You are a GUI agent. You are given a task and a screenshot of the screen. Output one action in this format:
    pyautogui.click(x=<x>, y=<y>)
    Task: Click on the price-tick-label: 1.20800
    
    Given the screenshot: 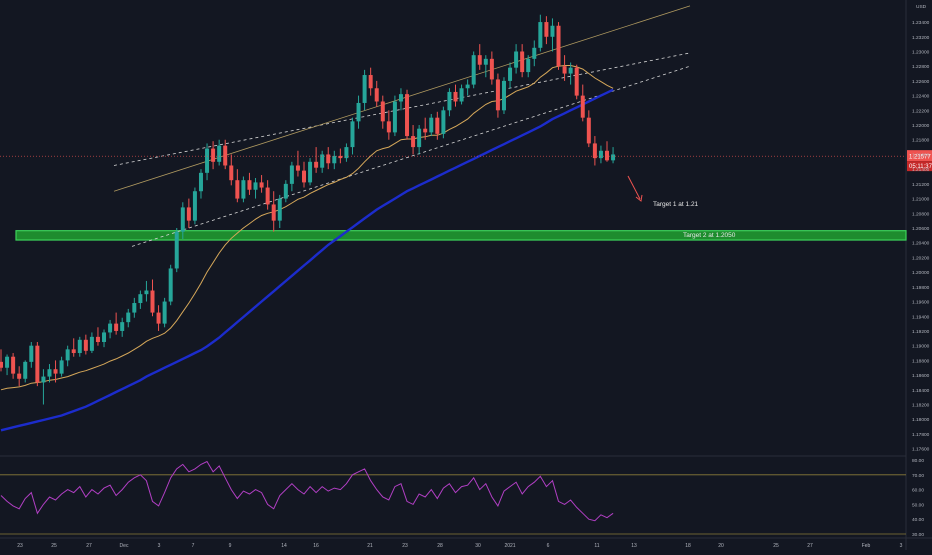 What is the action you would take?
    pyautogui.click(x=921, y=214)
    